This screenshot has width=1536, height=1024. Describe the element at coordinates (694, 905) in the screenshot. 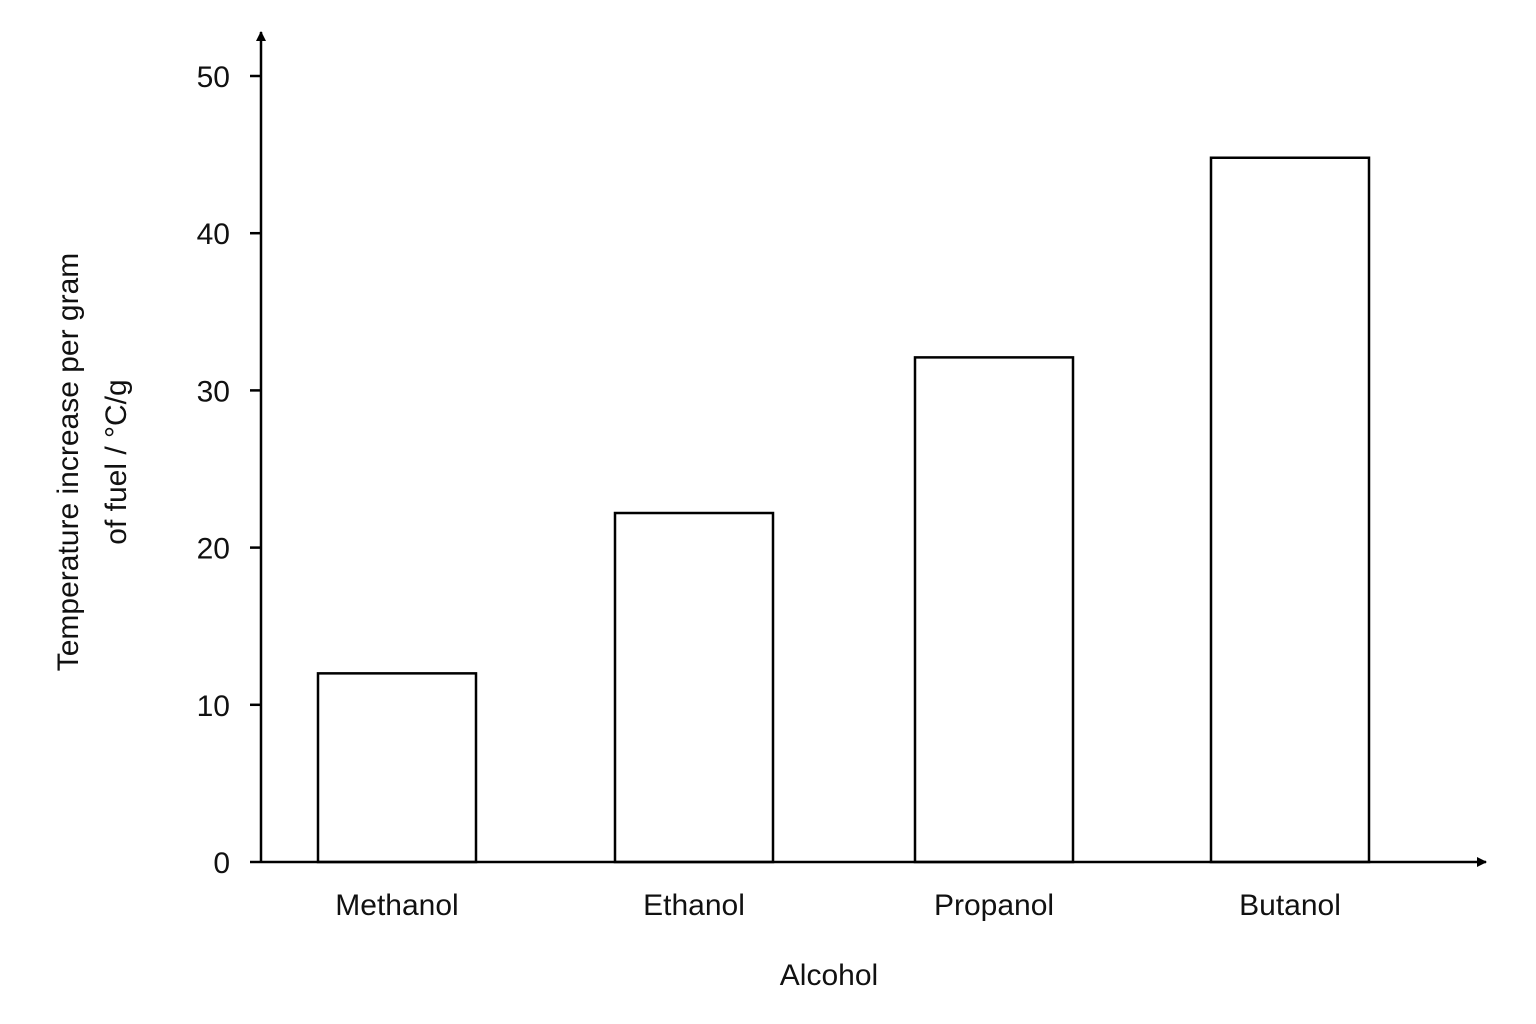

I see `x-tick-label-ethanol: Ethanol` at that location.